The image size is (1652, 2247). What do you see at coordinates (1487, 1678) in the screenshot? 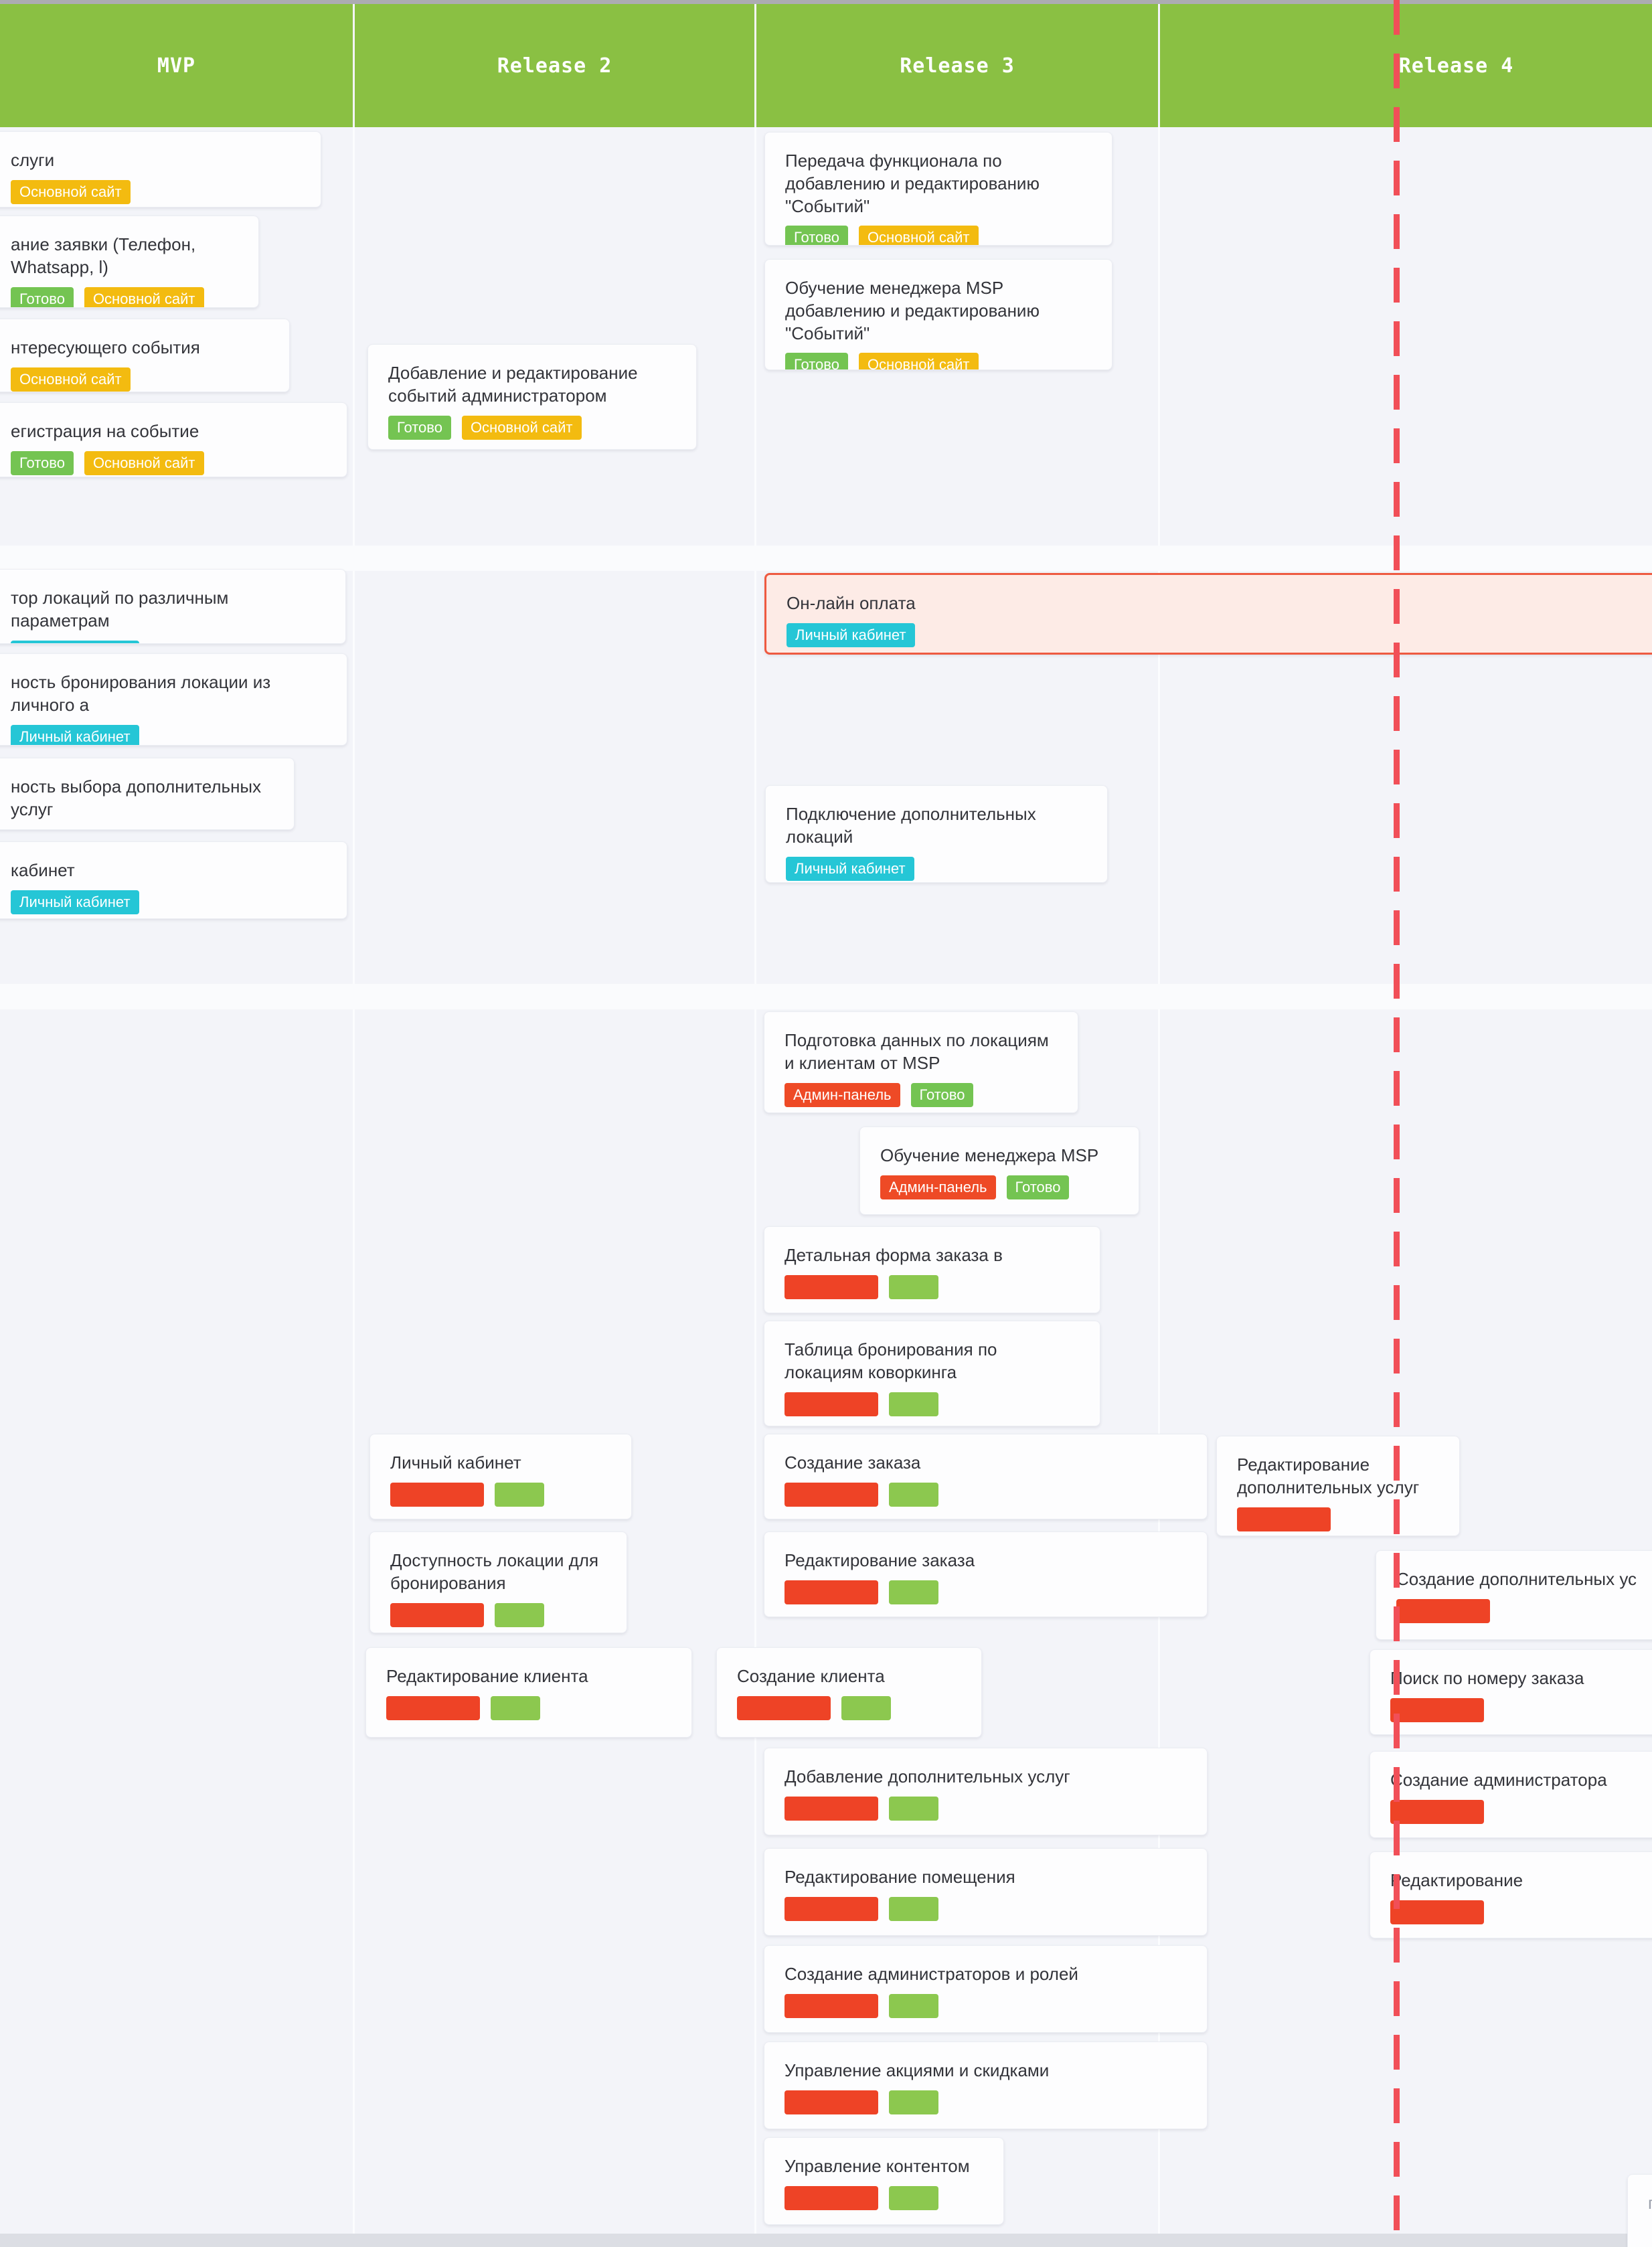
I see `card-title: Поиск по номеру заказа` at bounding box center [1487, 1678].